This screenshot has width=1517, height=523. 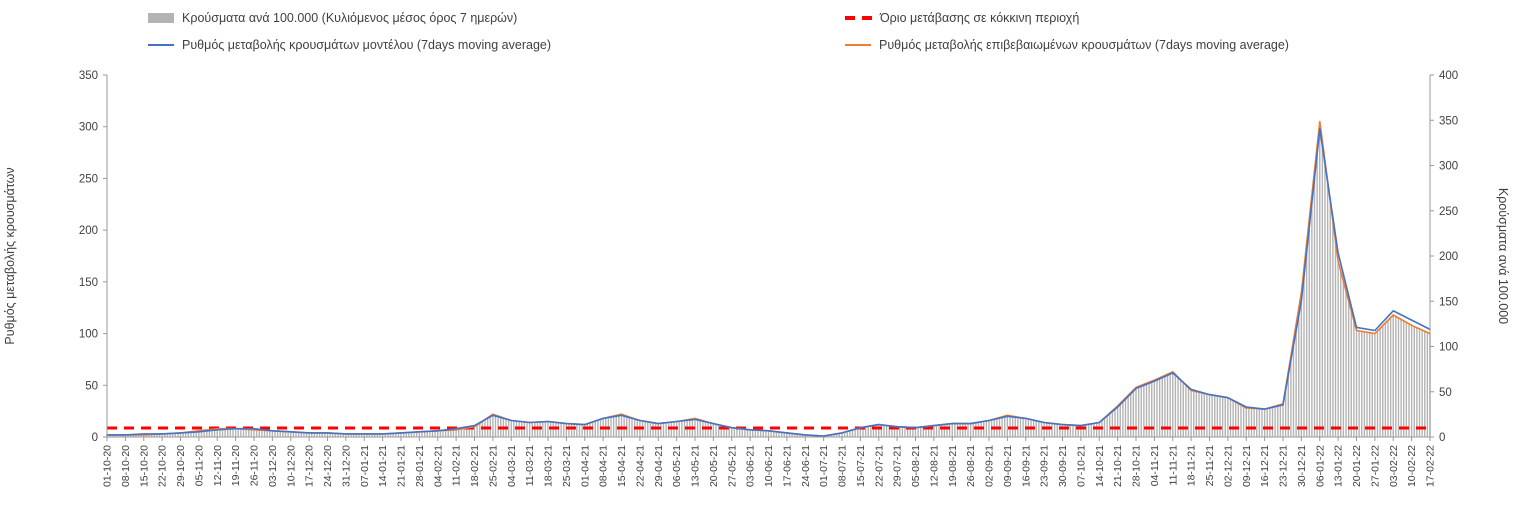 I want to click on x-axis-tick-label: 31-12-20, so click(x=346, y=466).